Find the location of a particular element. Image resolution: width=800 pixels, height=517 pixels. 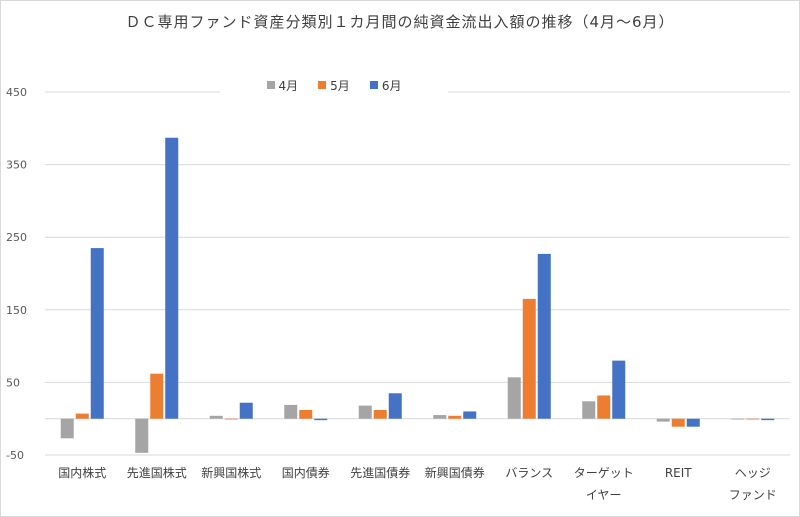

chart-title: ＤＣ専用ファンド資産分類別１カ月間の純資金流出入額の推移（4月～6月） is located at coordinates (400, 22).